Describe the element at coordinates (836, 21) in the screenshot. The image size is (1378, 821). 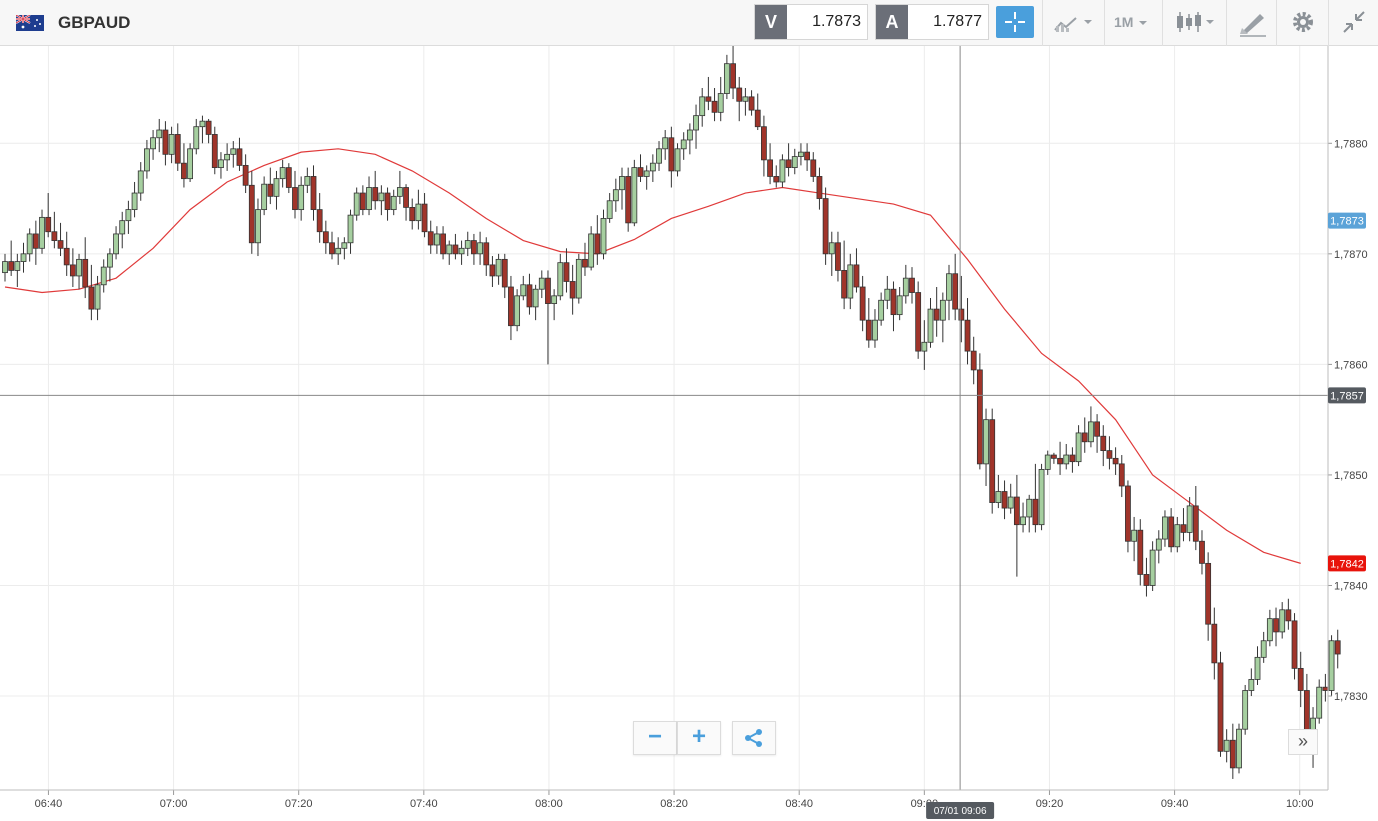
I see `sell-price: 1.7873` at that location.